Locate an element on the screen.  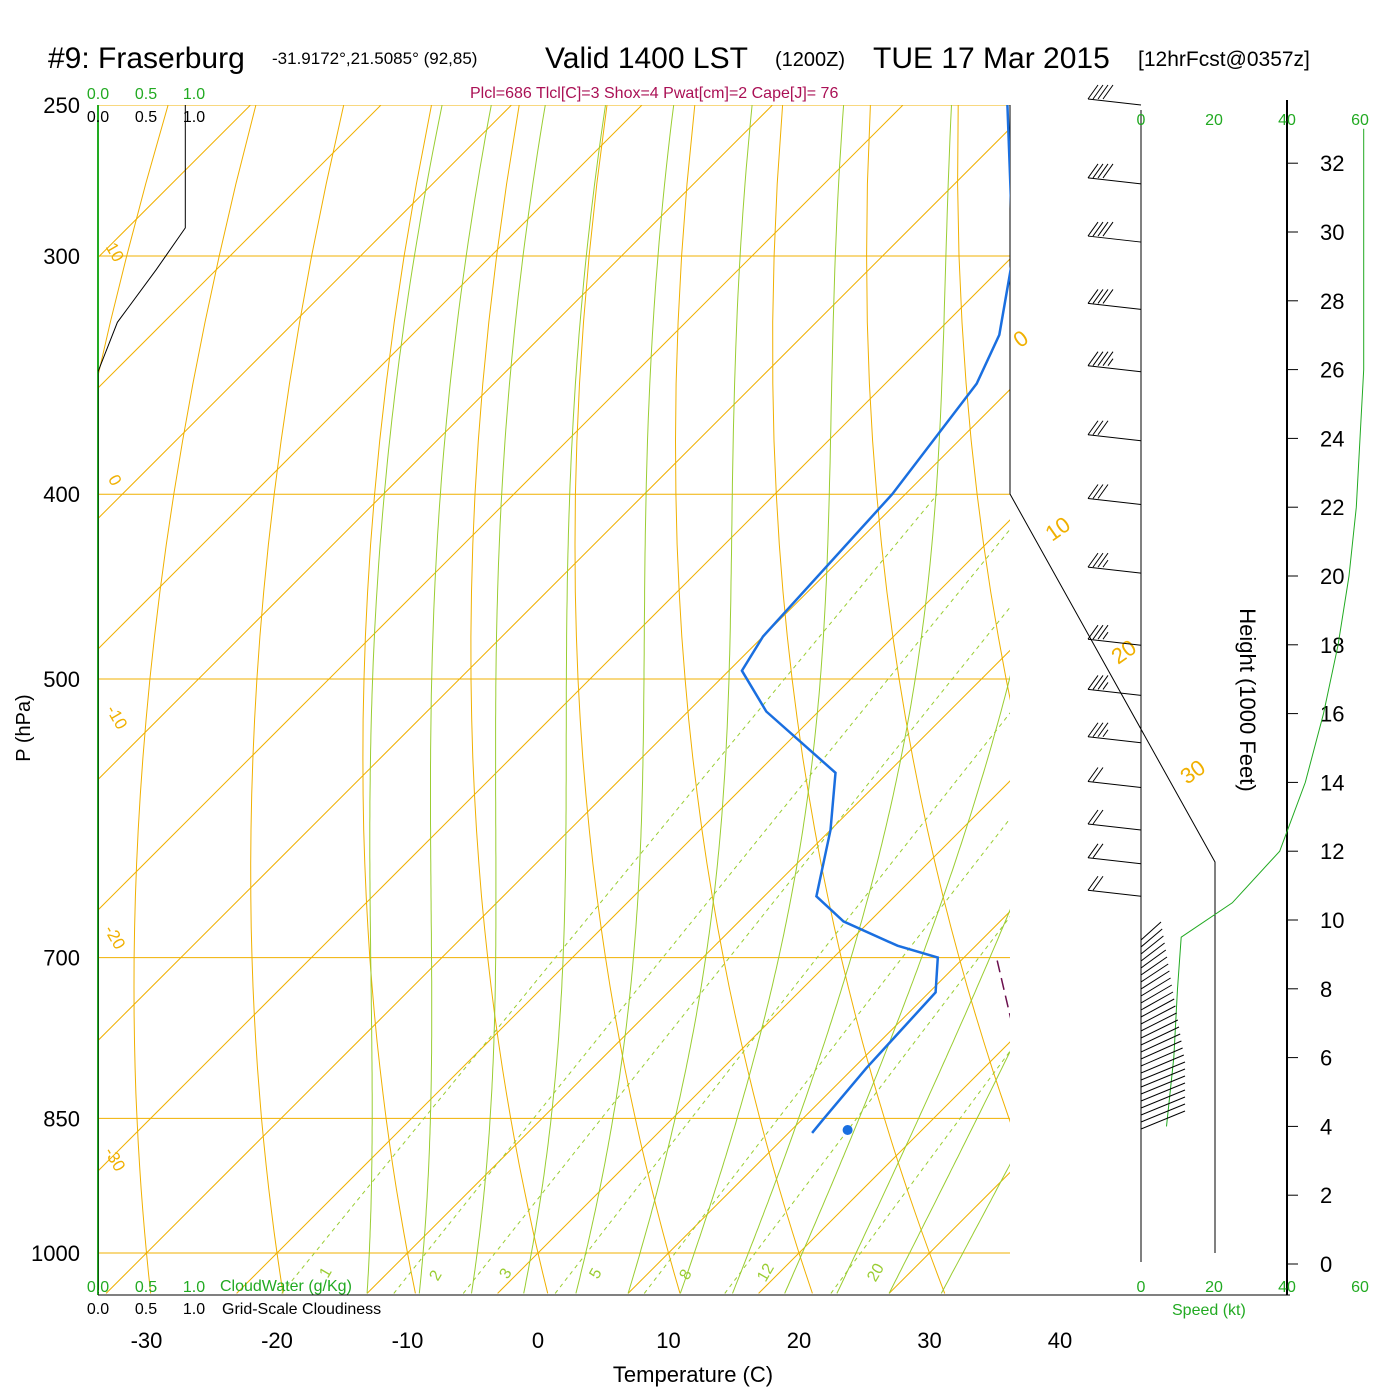
mixing-ratio-label: 5 is located at coordinates (596, 1274).